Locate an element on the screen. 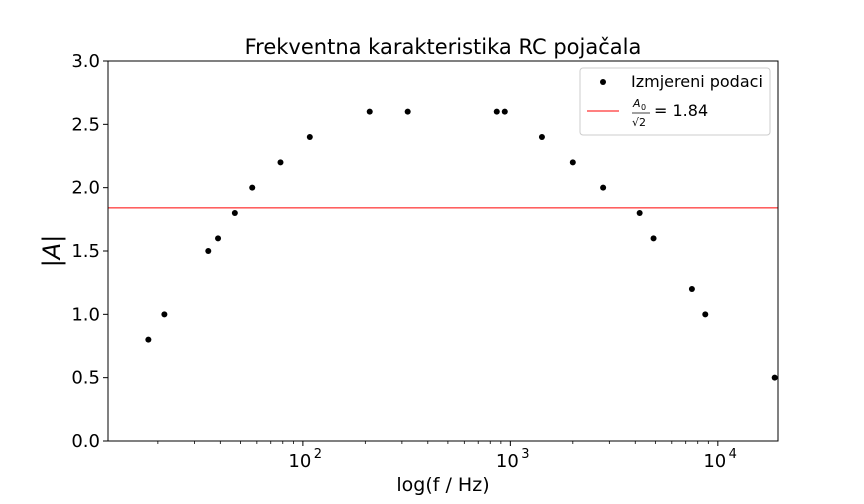 This screenshot has width=864, height=504. x-tick-label-exponent: 3 is located at coordinates (525, 454).